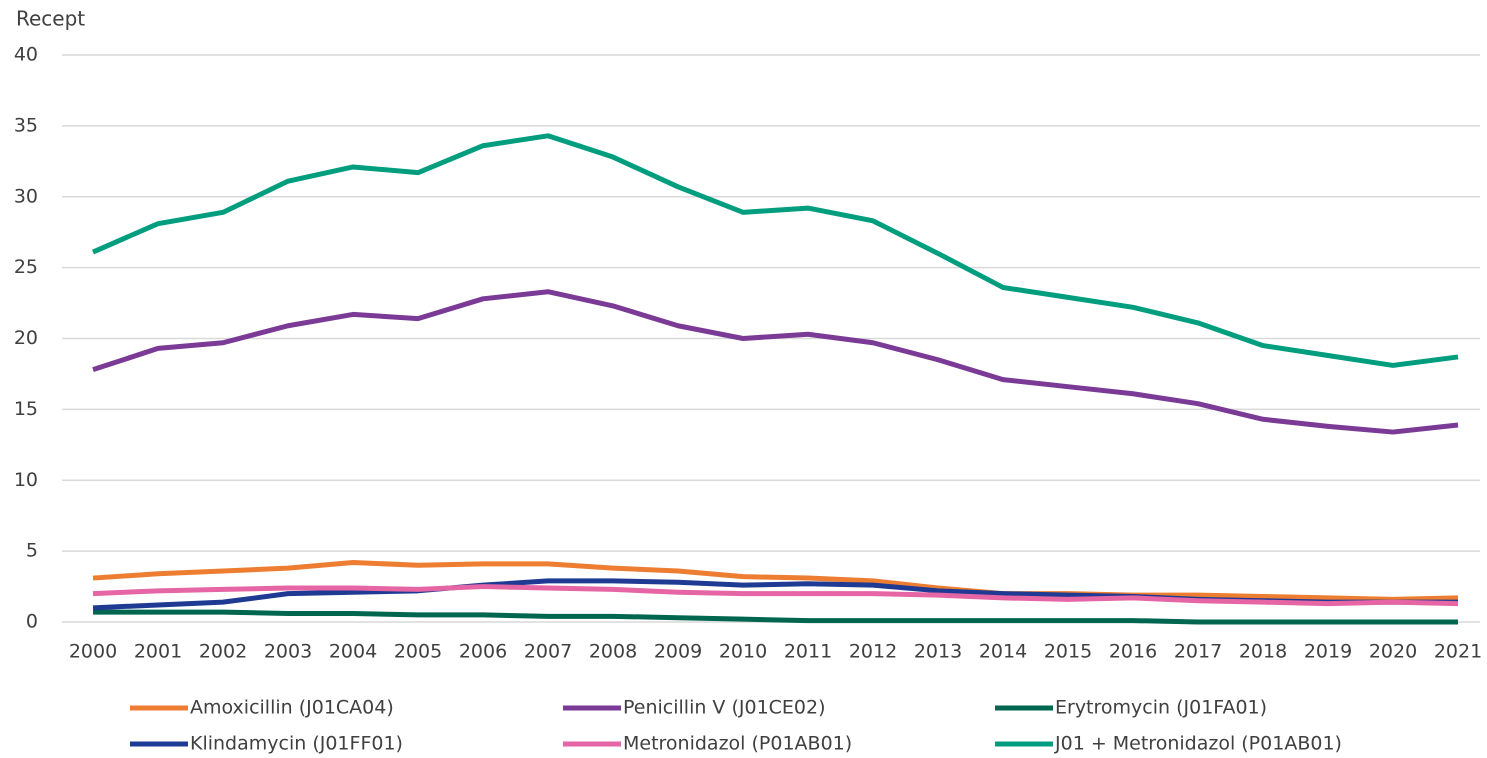 The image size is (1487, 758). I want to click on legend-label: Metronidazol (P01AB01), so click(737, 744).